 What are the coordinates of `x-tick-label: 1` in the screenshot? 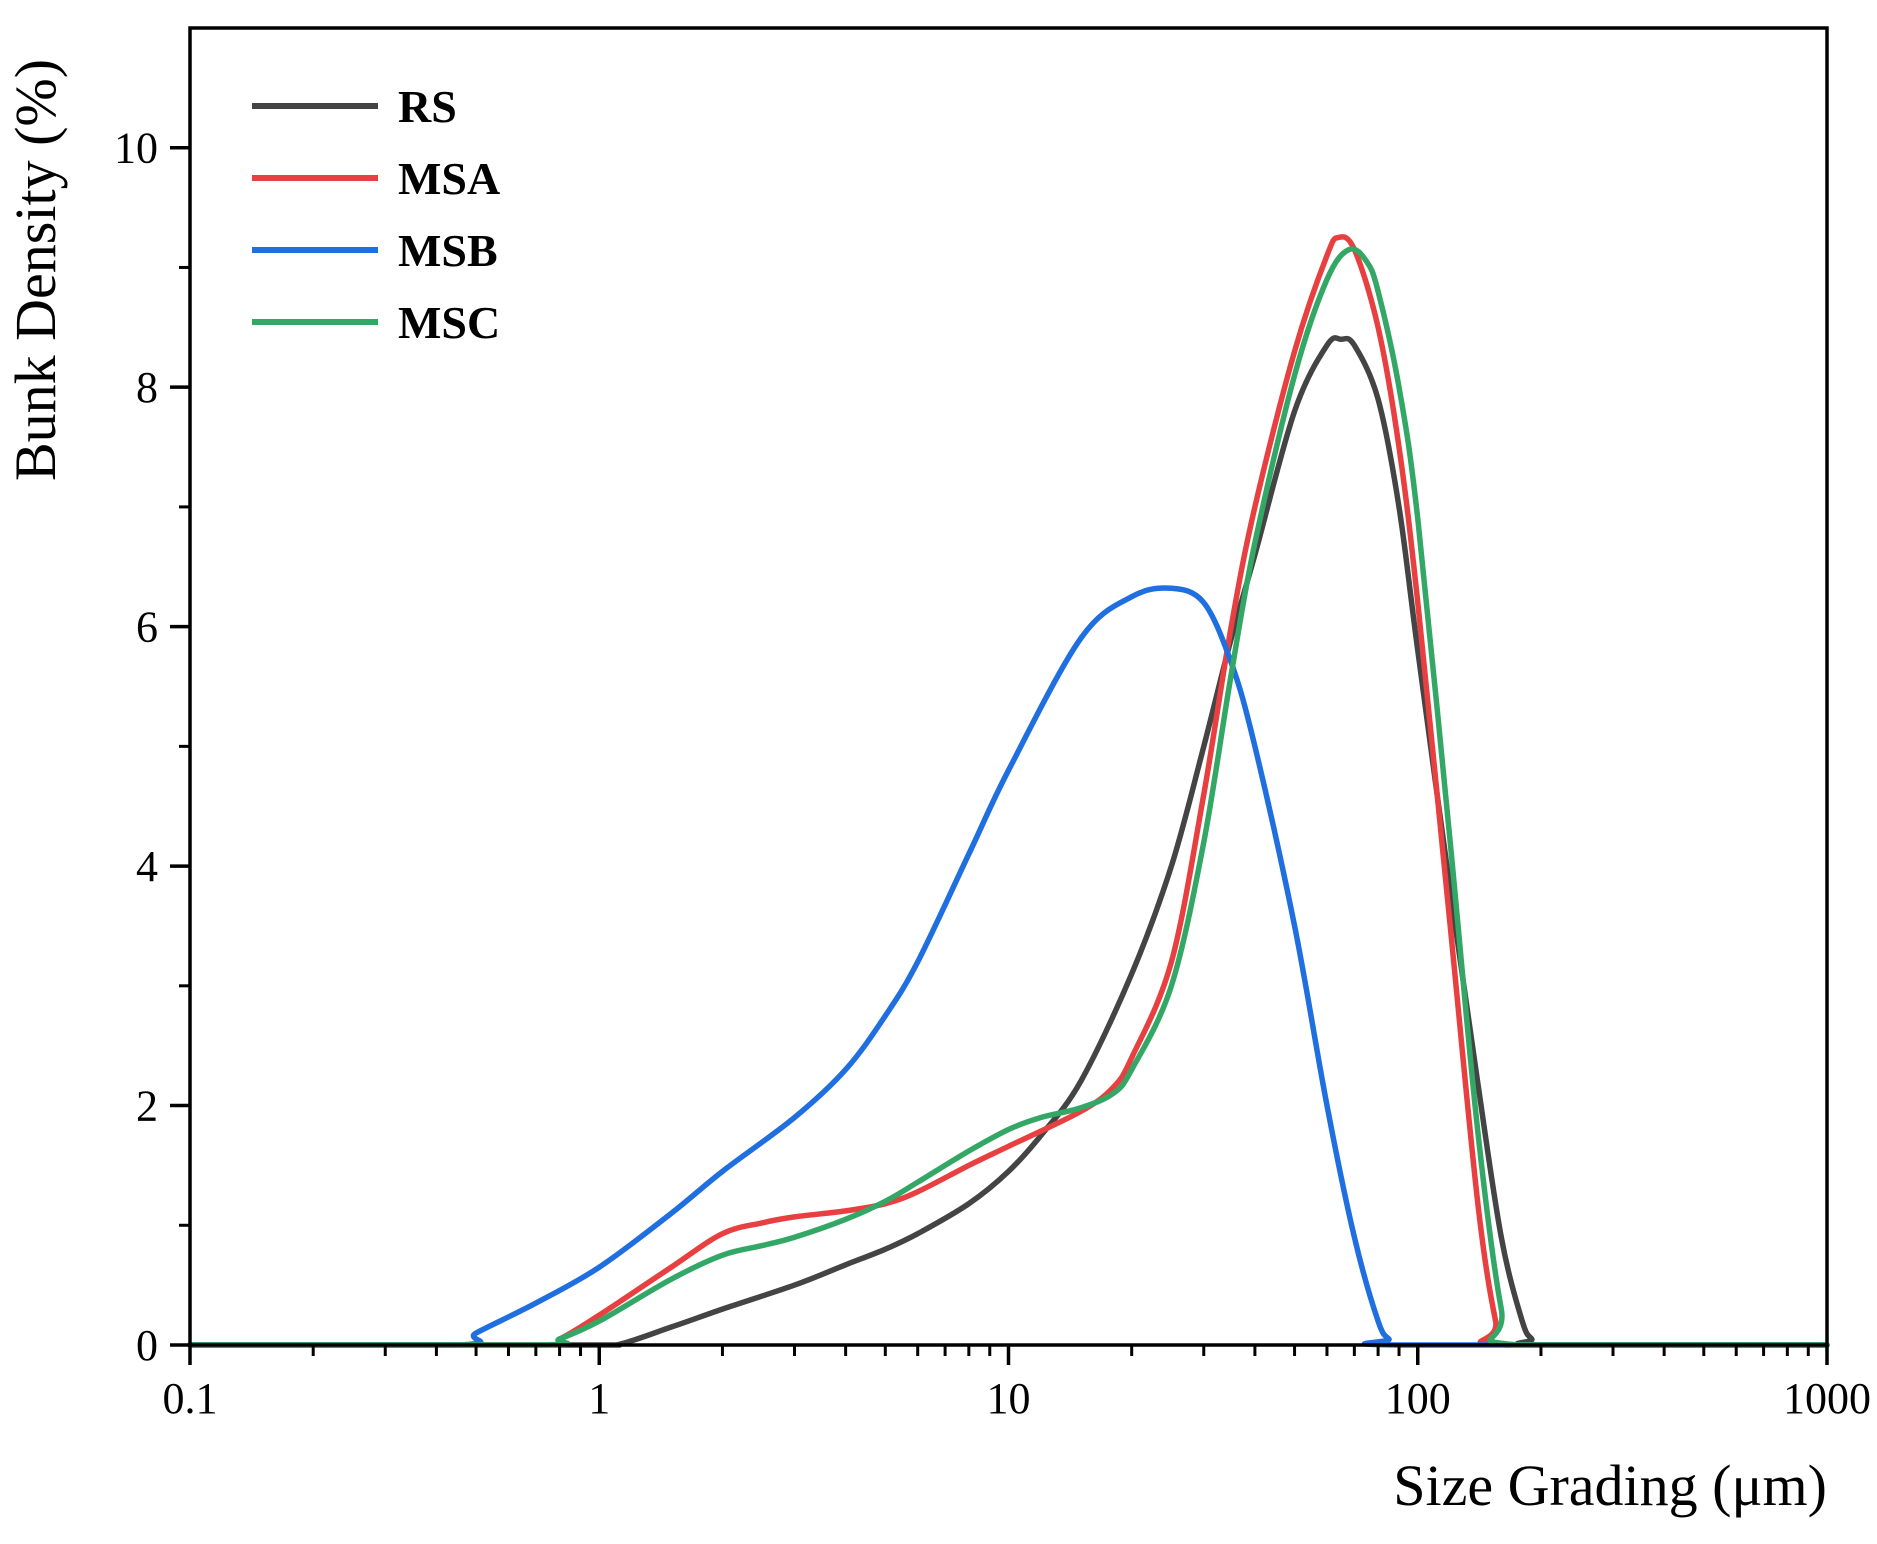 It's located at (599, 1398).